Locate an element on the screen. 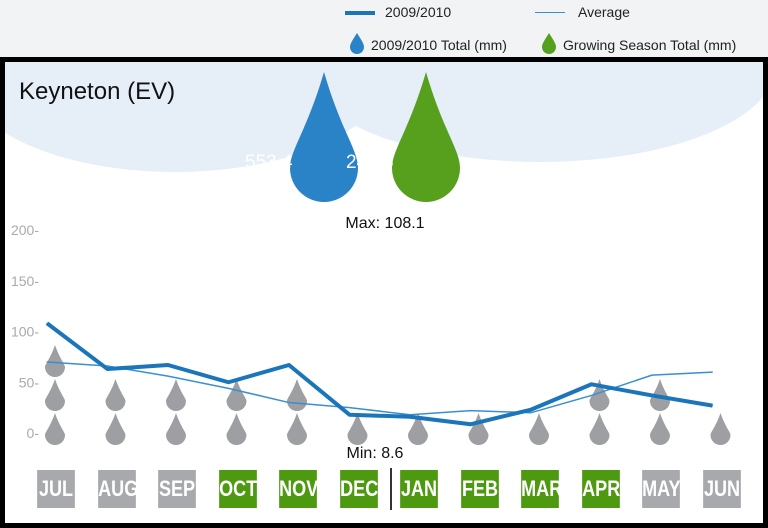 The width and height of the screenshot is (768, 528). month-aug: AUG is located at coordinates (117, 489).